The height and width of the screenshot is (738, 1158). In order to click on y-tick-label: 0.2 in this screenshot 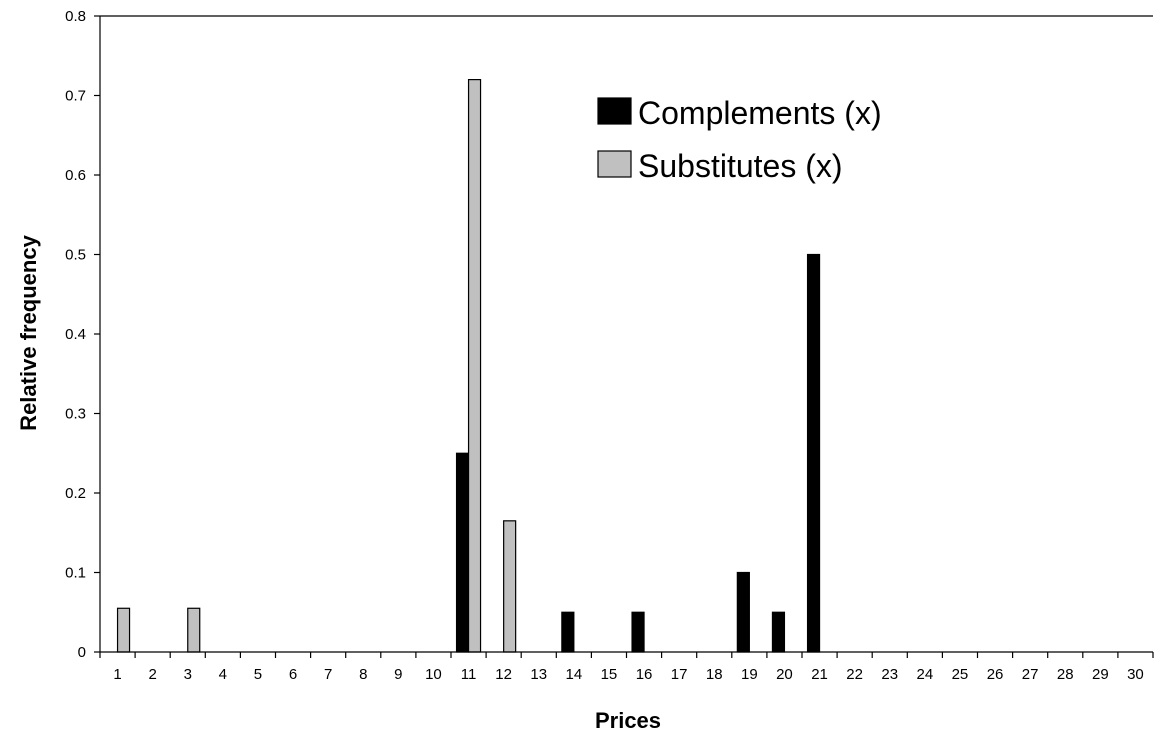, I will do `click(75, 493)`.